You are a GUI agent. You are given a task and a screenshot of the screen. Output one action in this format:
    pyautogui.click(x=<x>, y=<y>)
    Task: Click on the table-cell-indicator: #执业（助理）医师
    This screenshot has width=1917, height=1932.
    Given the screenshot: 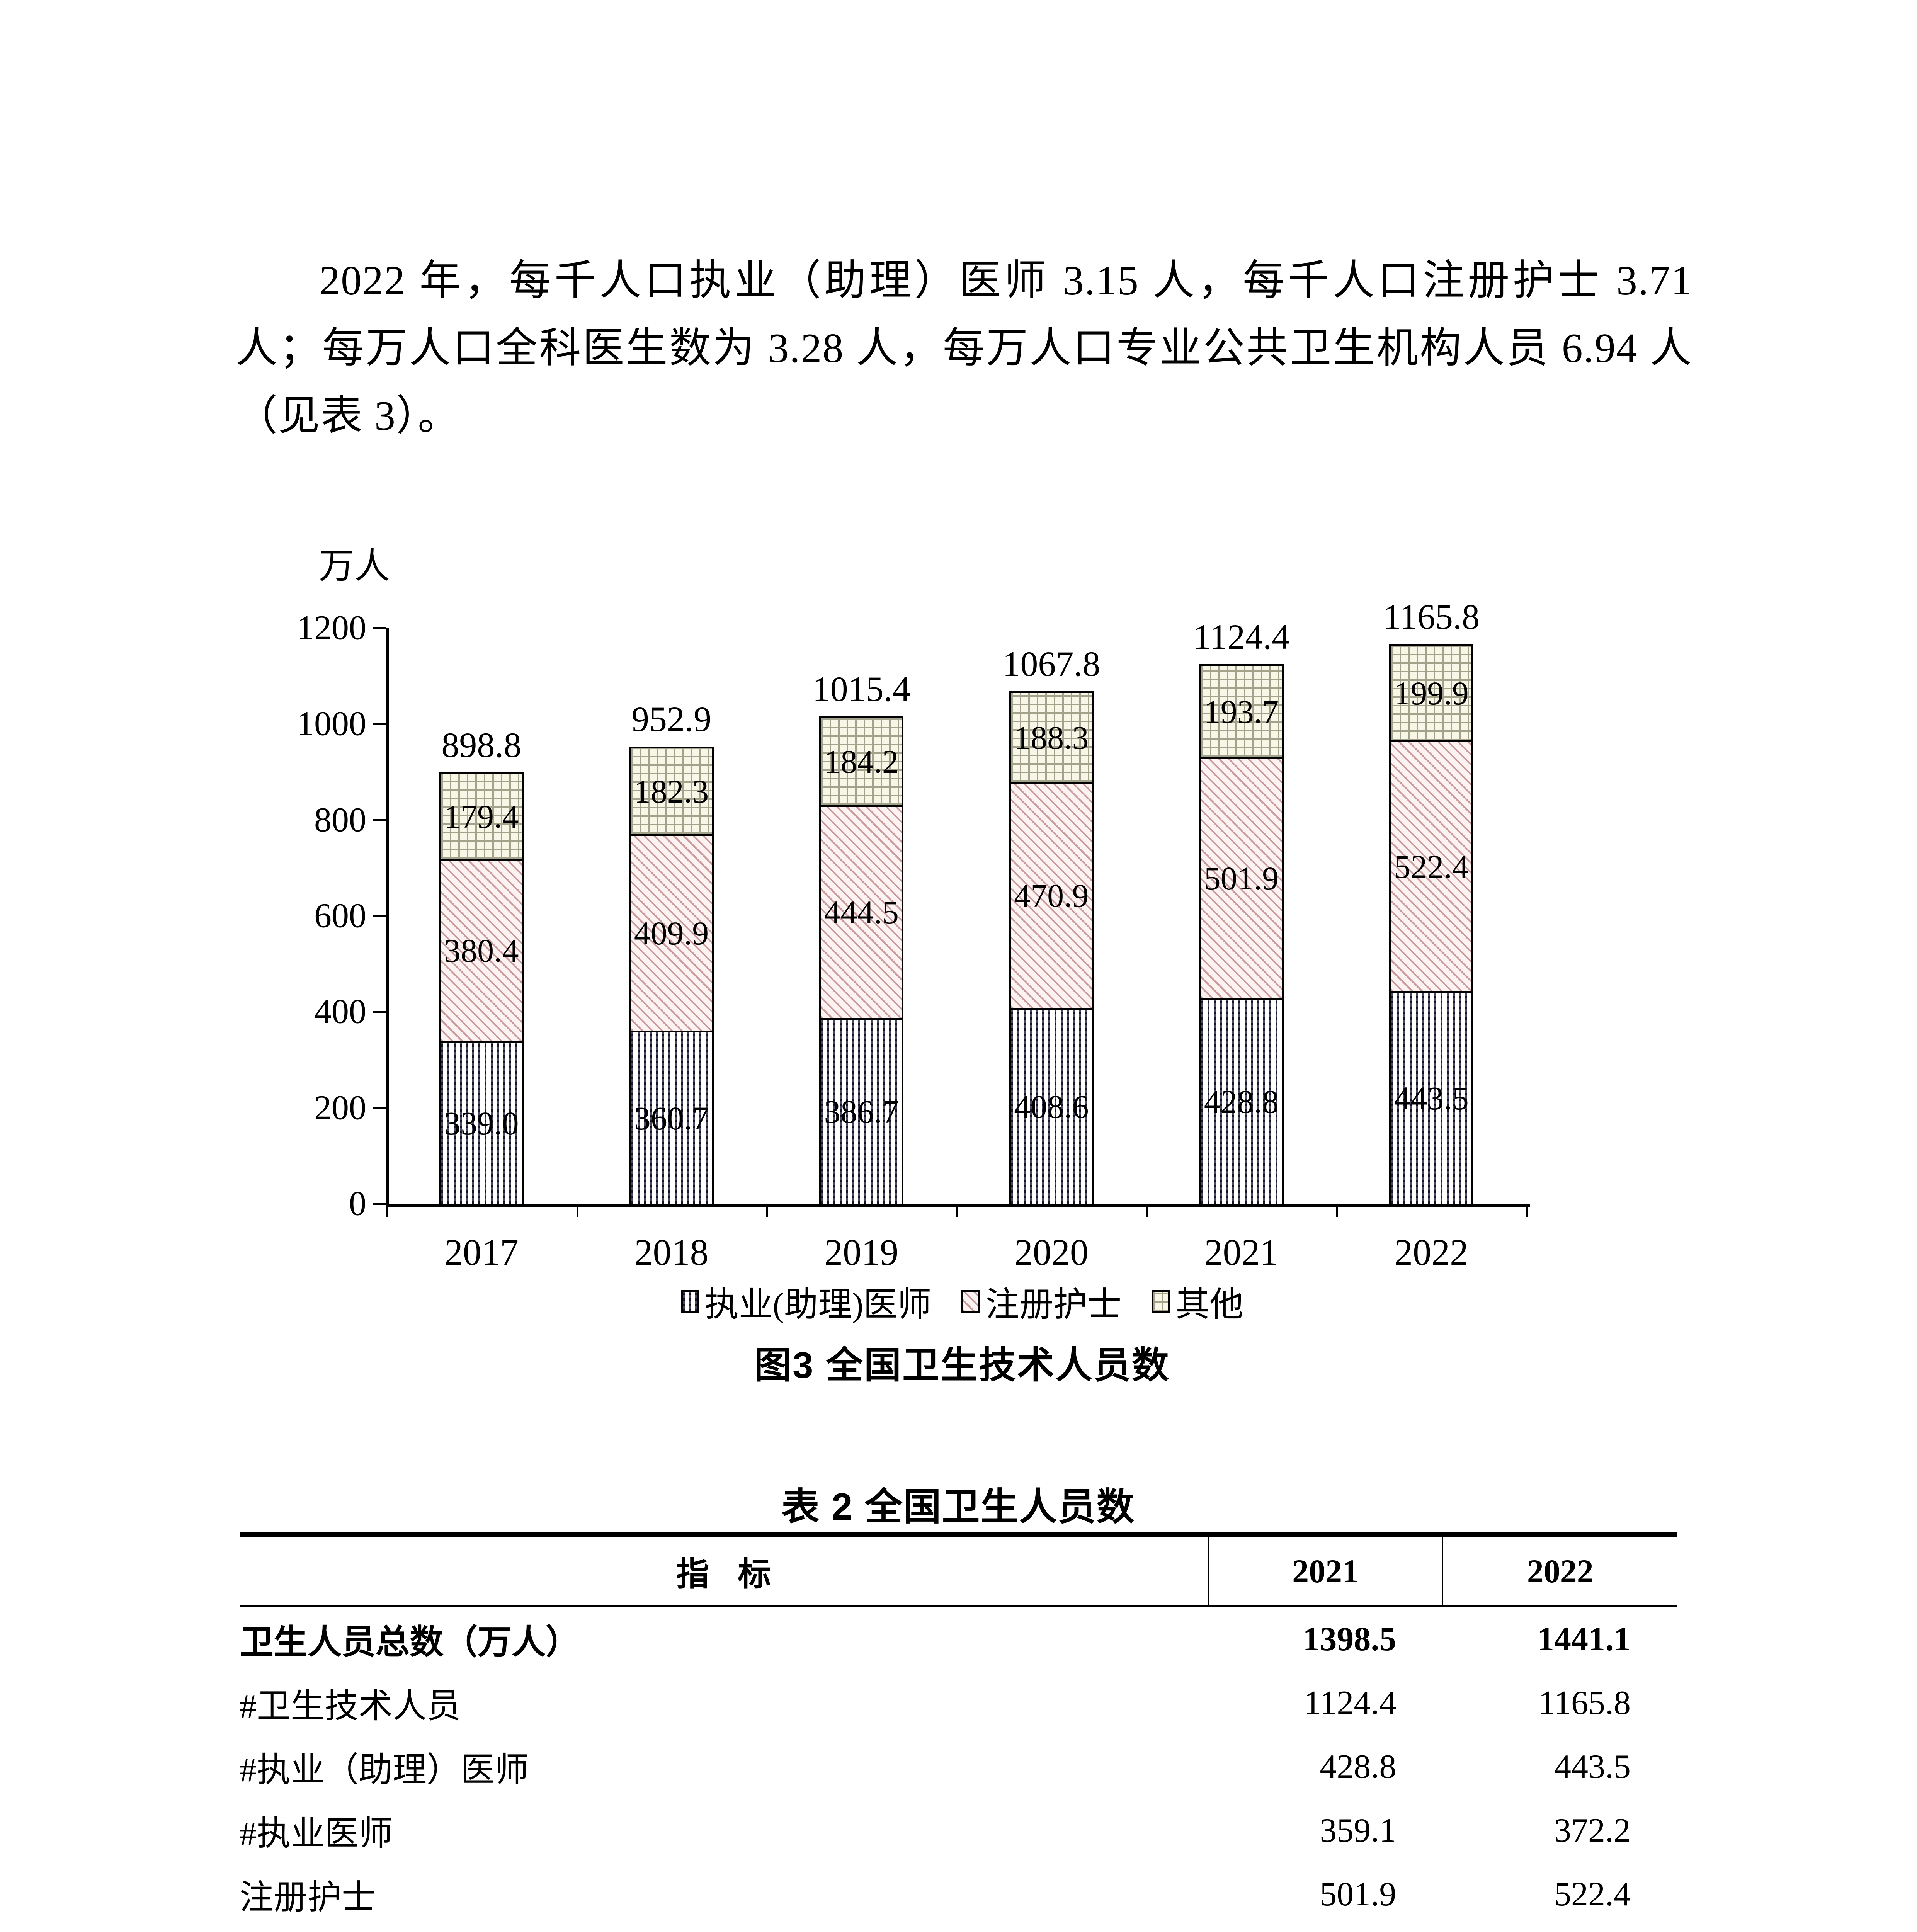 What is the action you would take?
    pyautogui.click(x=384, y=1771)
    